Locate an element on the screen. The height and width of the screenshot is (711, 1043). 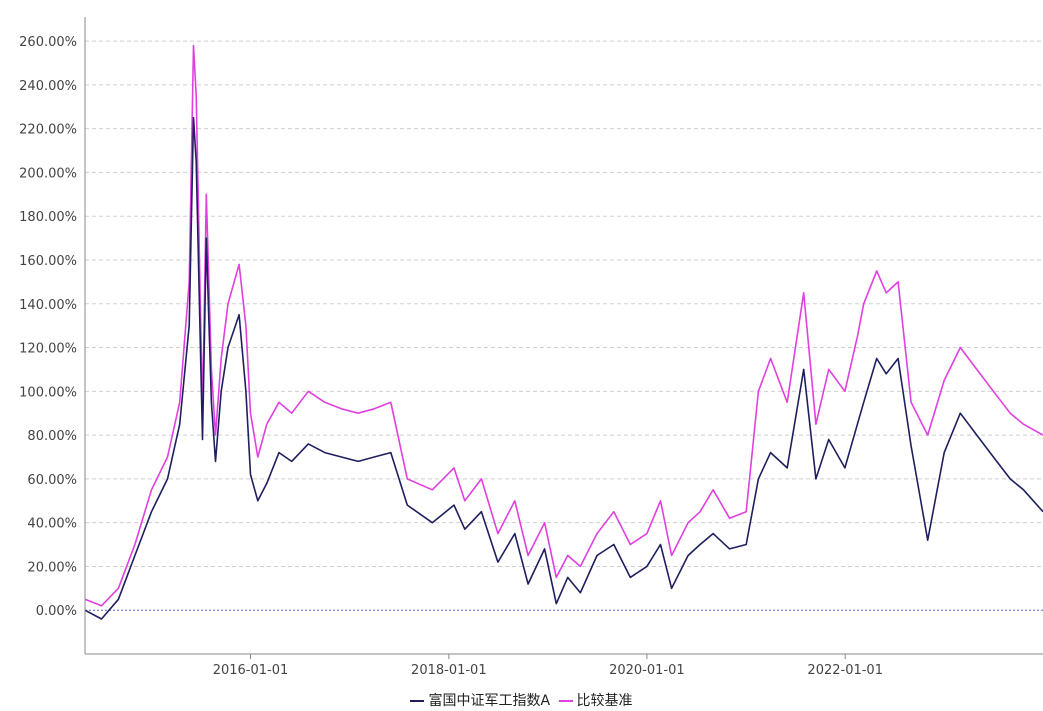
legend-label-fund: 富国中证军工指数A is located at coordinates (489, 701).